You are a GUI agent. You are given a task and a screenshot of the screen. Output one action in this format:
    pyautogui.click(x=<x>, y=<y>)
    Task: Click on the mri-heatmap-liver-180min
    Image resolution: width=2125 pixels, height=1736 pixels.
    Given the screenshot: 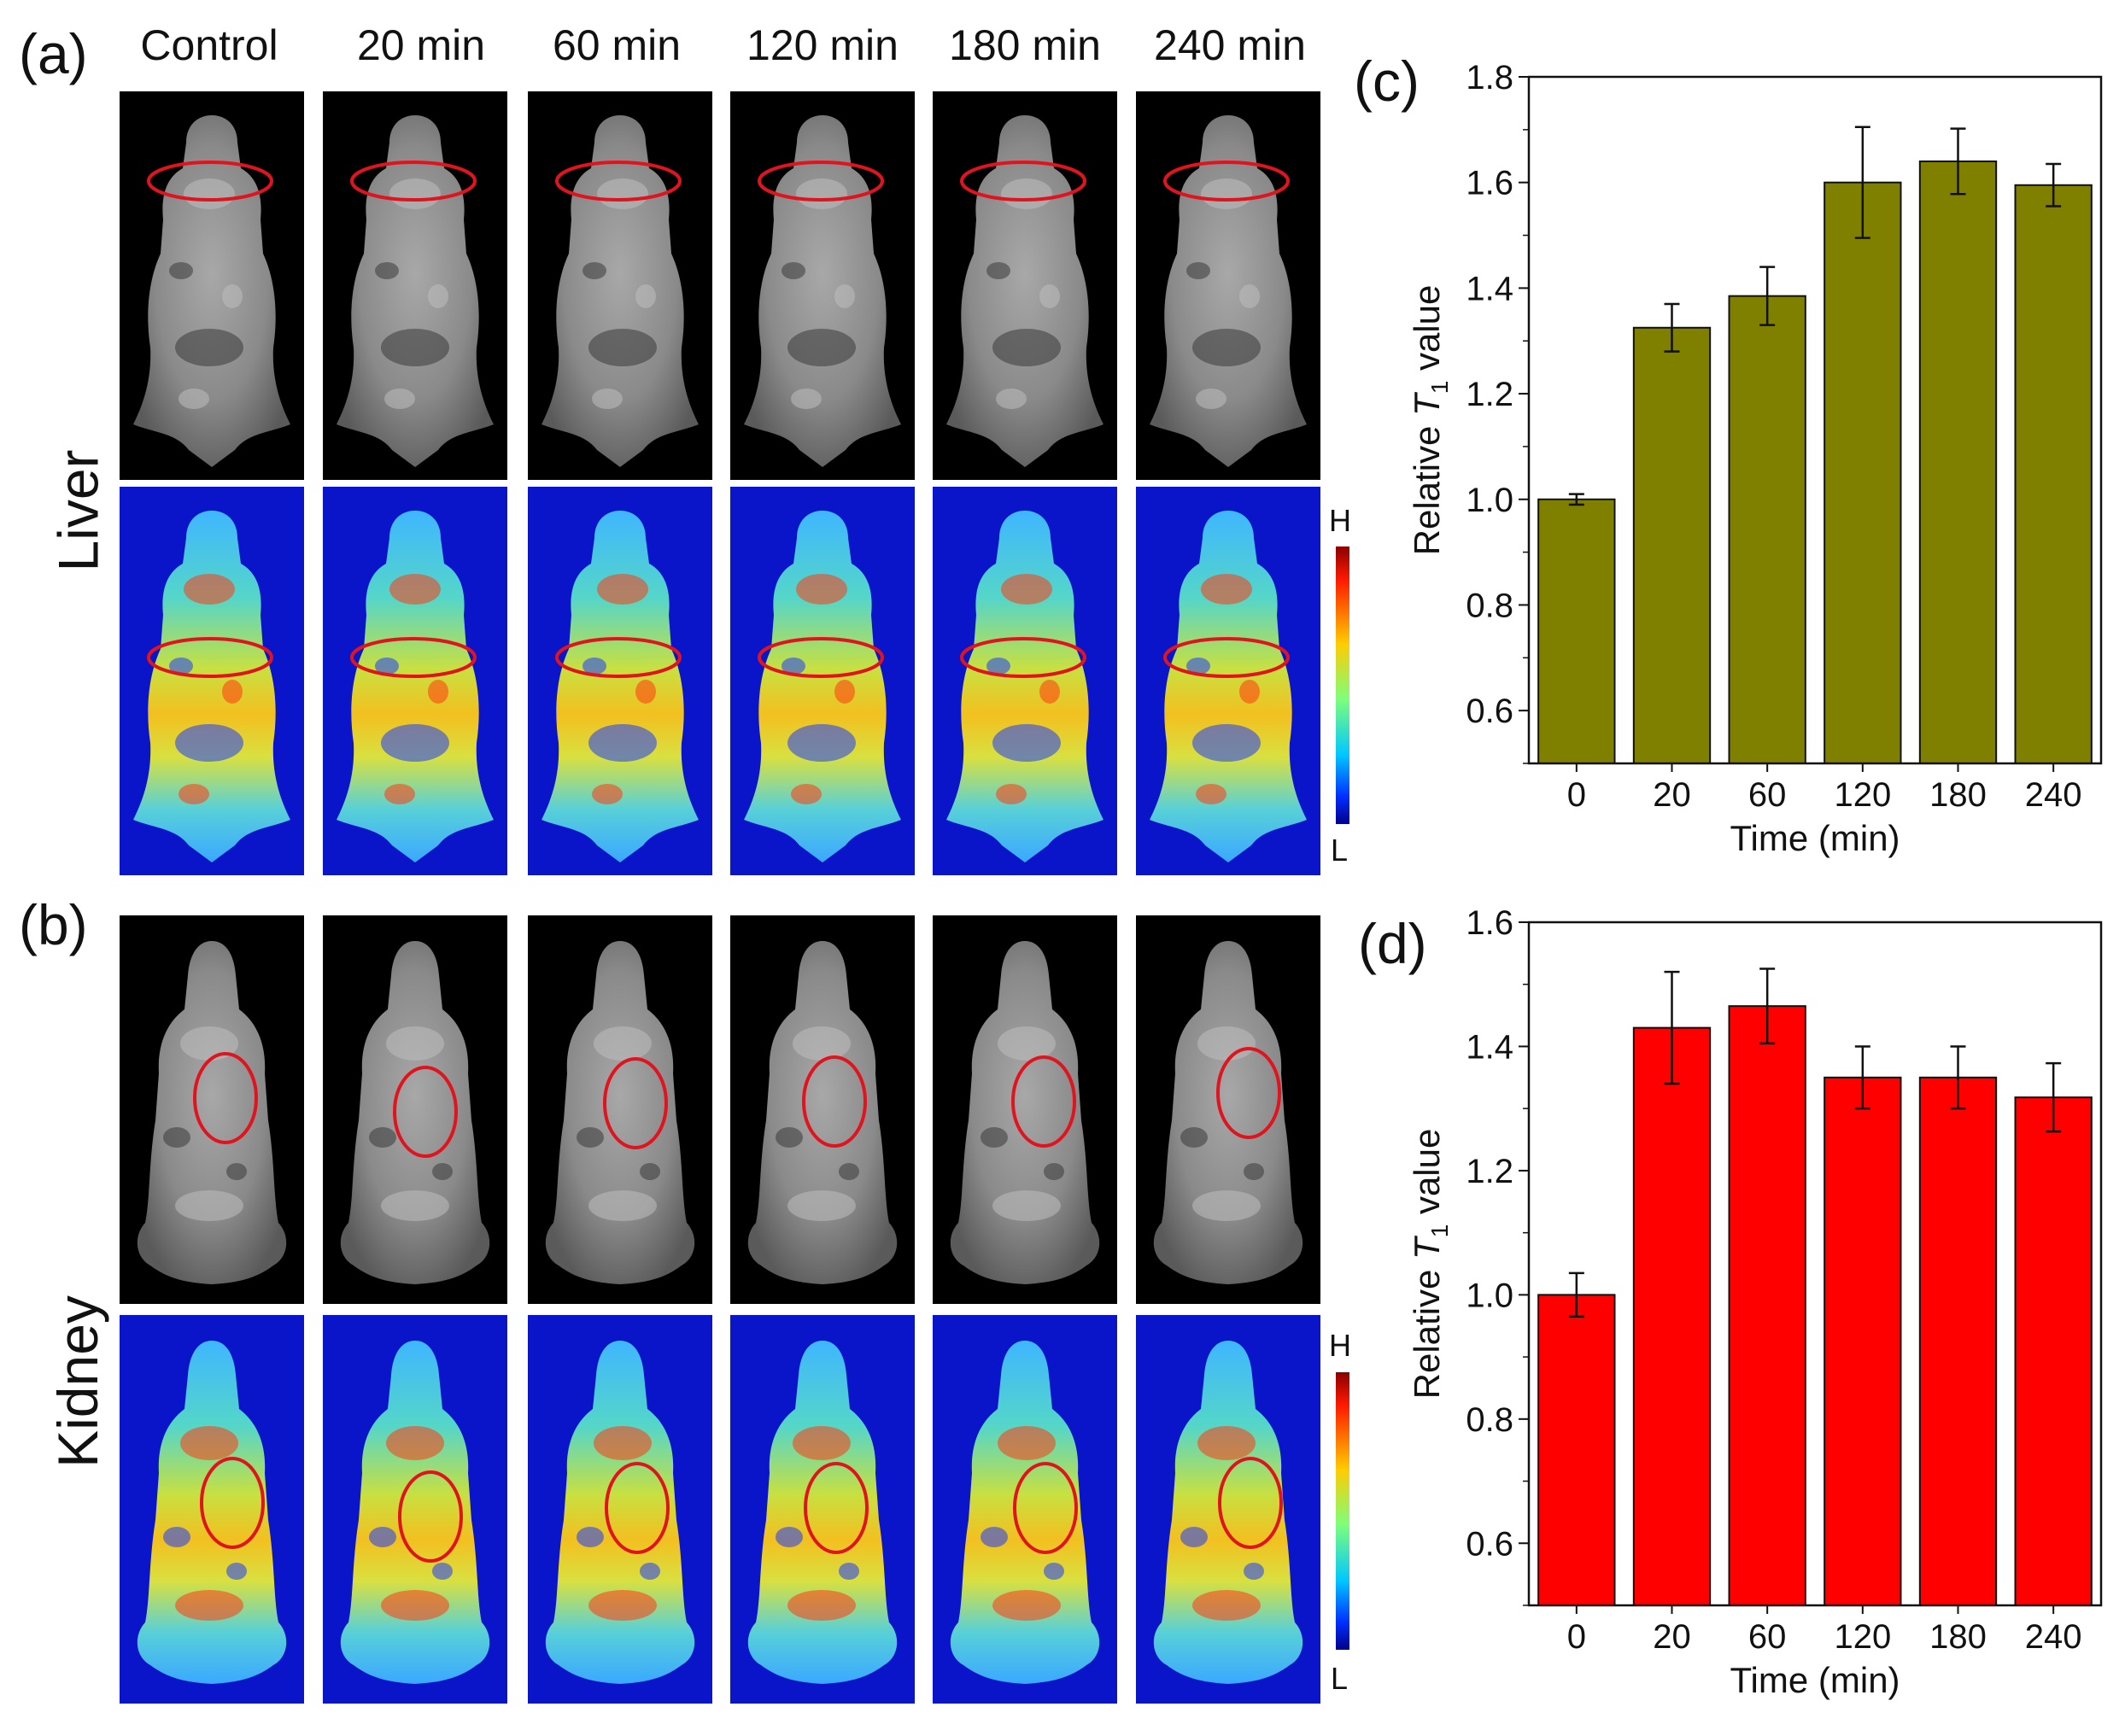 What is the action you would take?
    pyautogui.click(x=1025, y=681)
    